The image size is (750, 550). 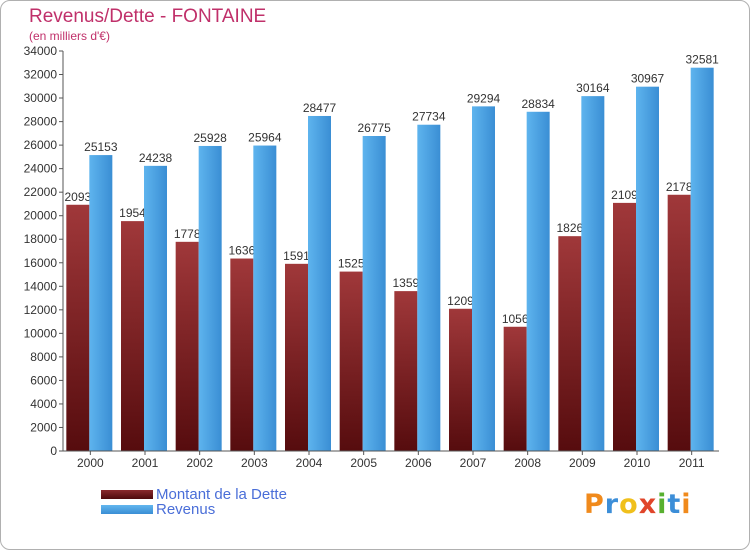 What do you see at coordinates (41, 333) in the screenshot?
I see `y-tick-label: 10000` at bounding box center [41, 333].